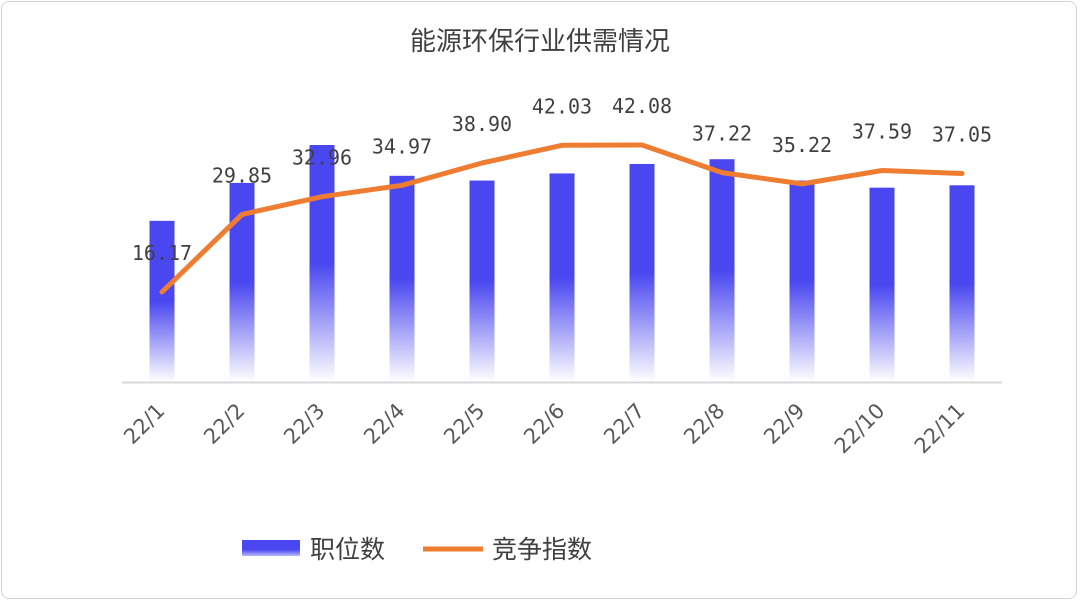 This screenshot has height=602, width=1080. What do you see at coordinates (624, 424) in the screenshot?
I see `x-tick-label: 22/7` at bounding box center [624, 424].